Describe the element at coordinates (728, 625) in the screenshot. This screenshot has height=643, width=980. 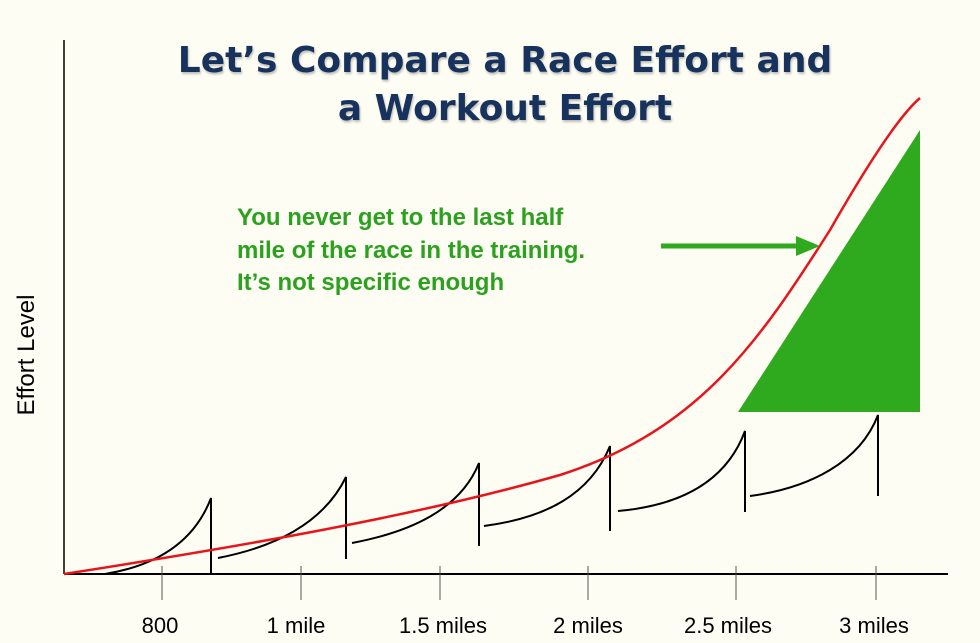
I see `x-tick-label-2-5-miles: 2.5 miles` at that location.